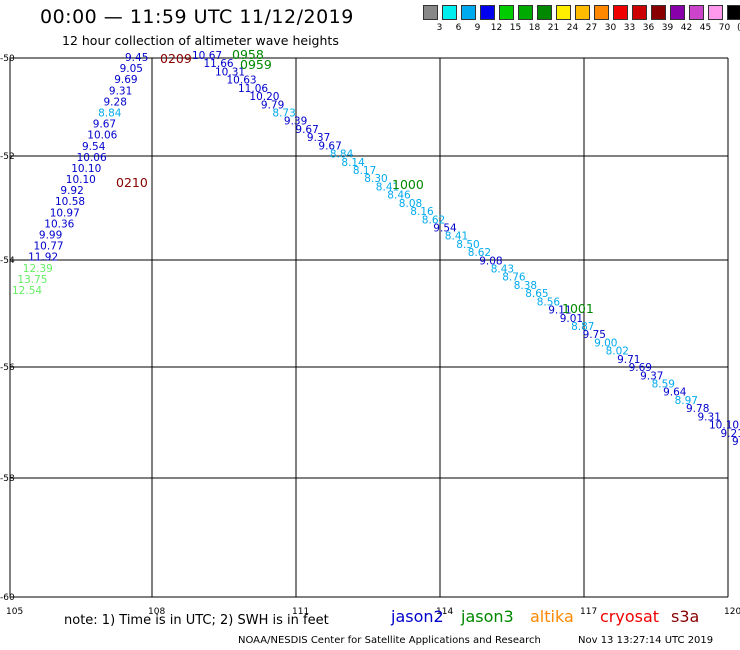 The width and height of the screenshot is (740, 650). What do you see at coordinates (477, 28) in the screenshot?
I see `scale-label: 9` at bounding box center [477, 28].